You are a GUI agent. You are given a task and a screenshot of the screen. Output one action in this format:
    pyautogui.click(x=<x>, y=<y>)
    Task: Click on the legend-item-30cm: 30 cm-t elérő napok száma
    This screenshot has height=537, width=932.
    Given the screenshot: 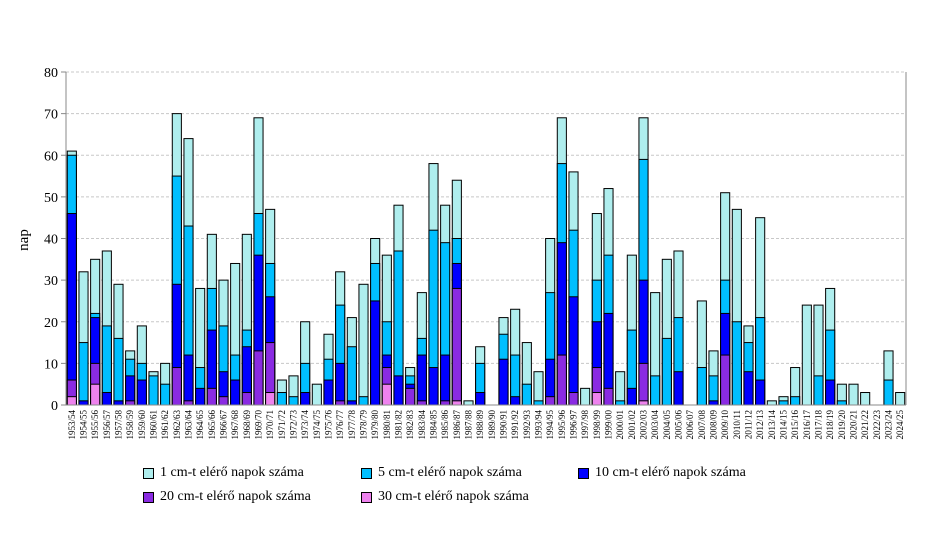 What is the action you would take?
    pyautogui.click(x=445, y=497)
    